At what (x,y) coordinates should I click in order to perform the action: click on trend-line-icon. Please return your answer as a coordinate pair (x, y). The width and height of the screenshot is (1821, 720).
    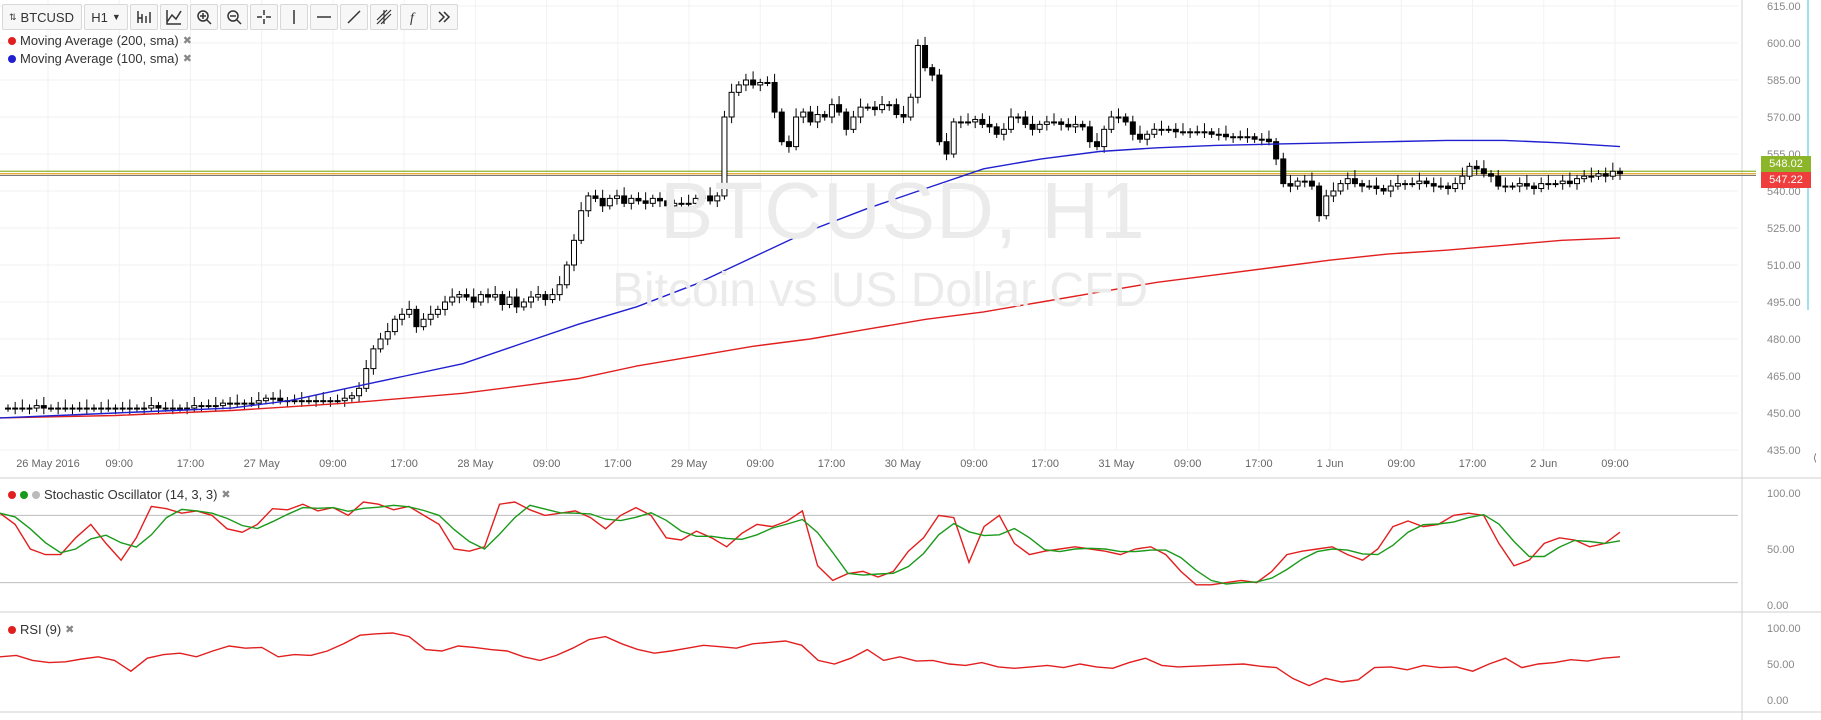
    Looking at the image, I should click on (354, 17).